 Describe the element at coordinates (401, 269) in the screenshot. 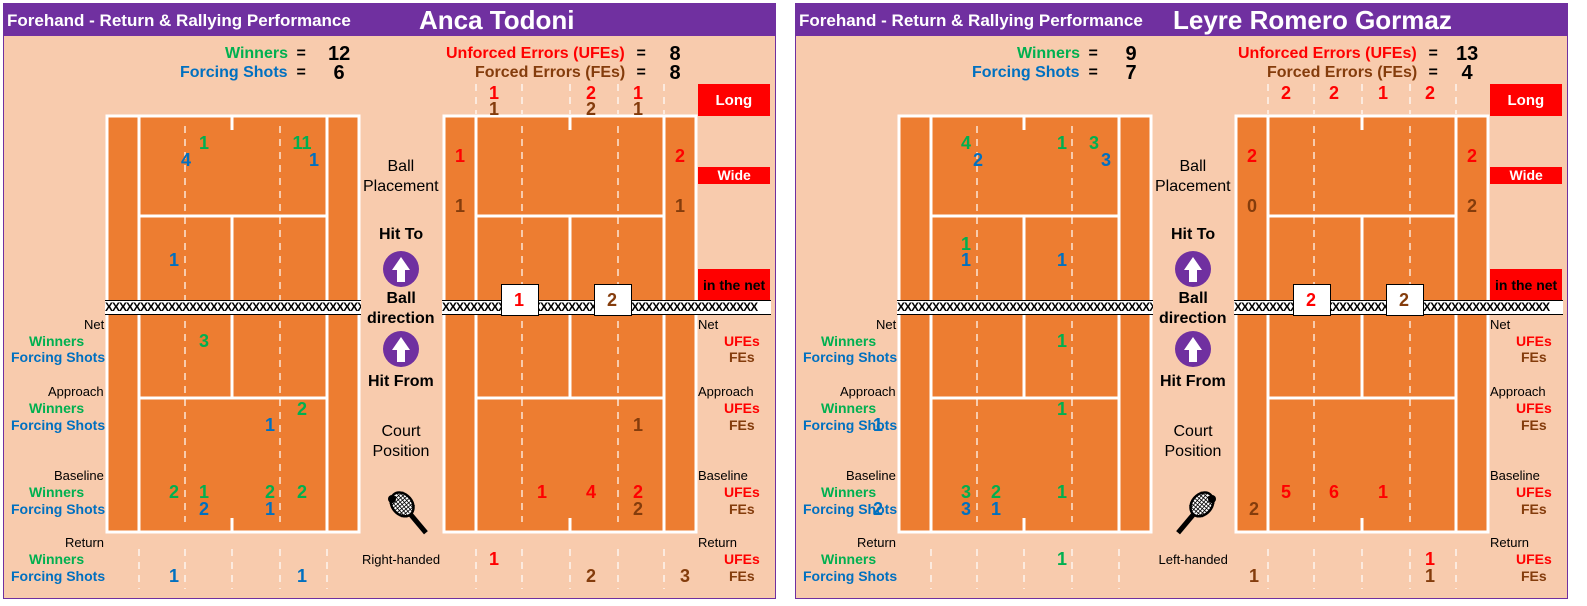

I see `arrow-up-icon` at that location.